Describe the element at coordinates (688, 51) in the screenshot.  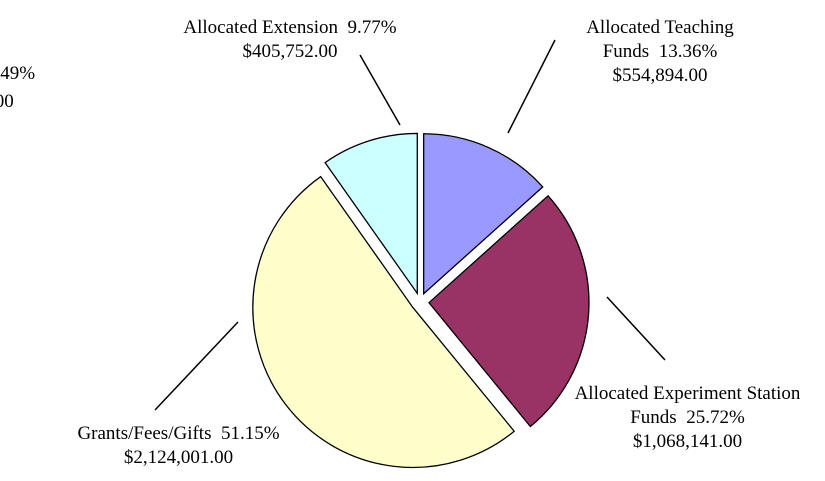
I see `percent-label: 13.36%` at that location.